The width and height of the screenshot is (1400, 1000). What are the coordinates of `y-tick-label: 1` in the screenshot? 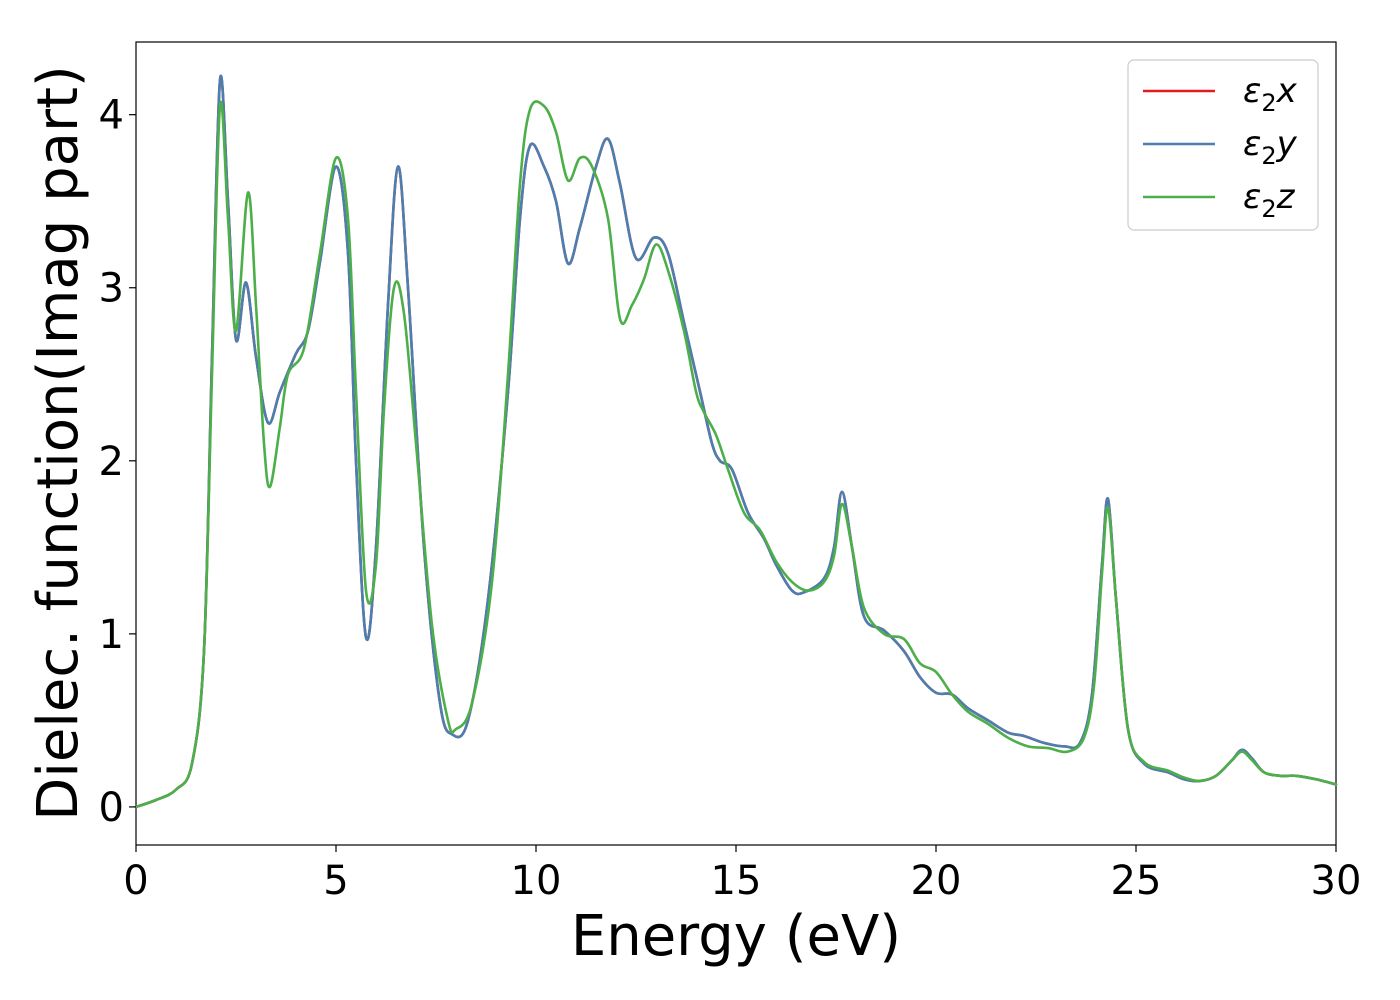 It's located at (111, 635).